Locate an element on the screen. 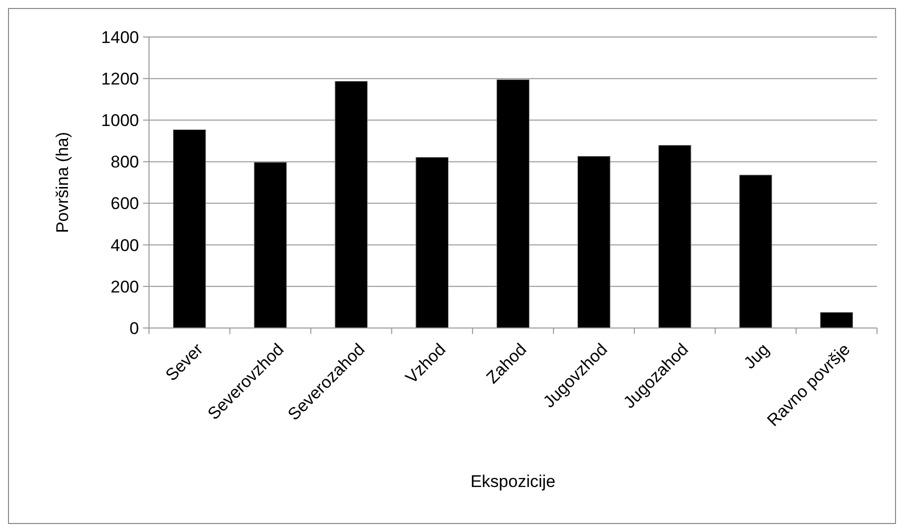 The image size is (904, 532). y-tick-label: 400 is located at coordinates (124, 245).